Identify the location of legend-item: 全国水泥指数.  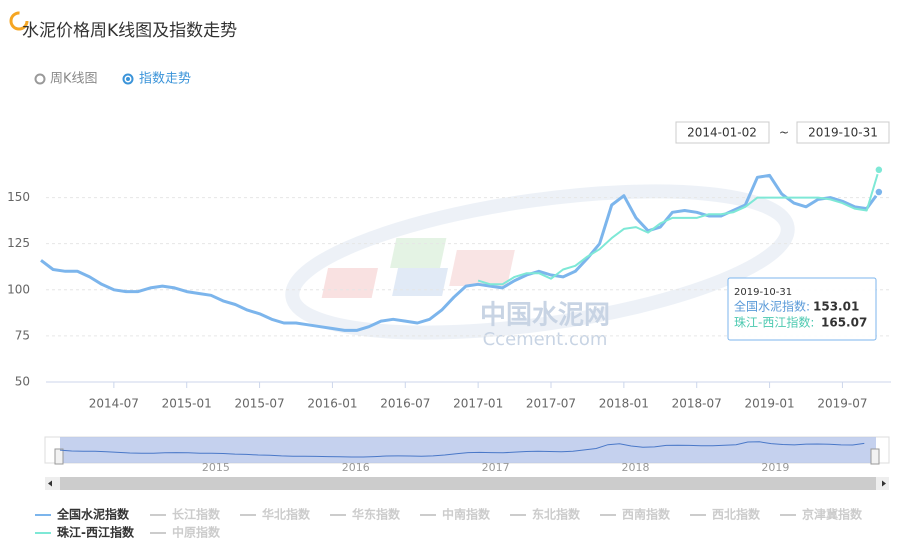
(82, 514).